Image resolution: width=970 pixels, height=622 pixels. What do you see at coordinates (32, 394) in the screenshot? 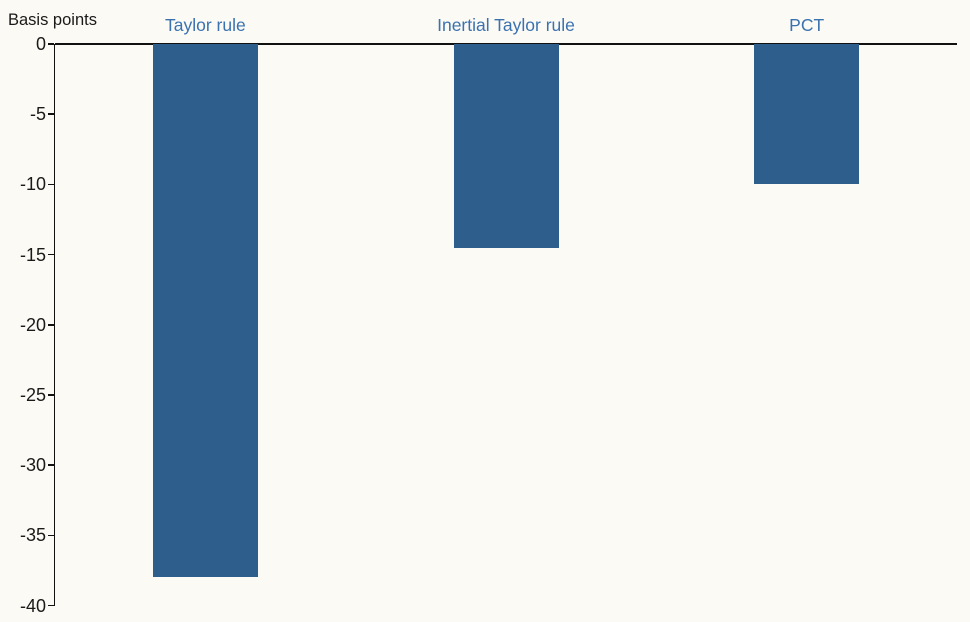
I see `y-axis-tick-label: -25` at bounding box center [32, 394].